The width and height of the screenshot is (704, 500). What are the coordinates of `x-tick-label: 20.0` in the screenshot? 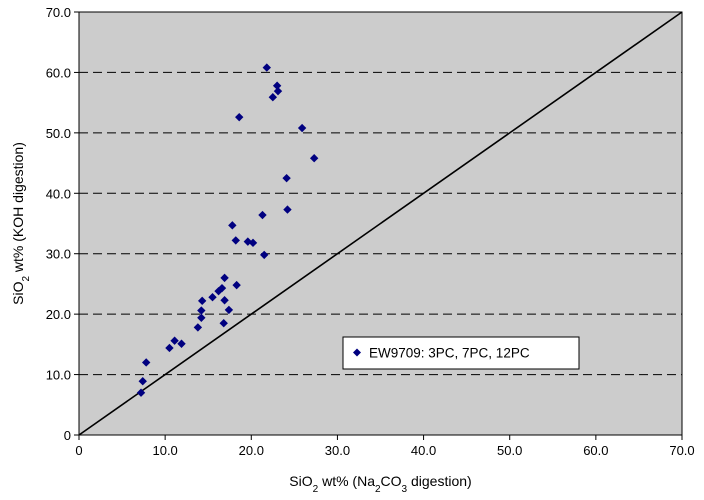 It's located at (251, 450).